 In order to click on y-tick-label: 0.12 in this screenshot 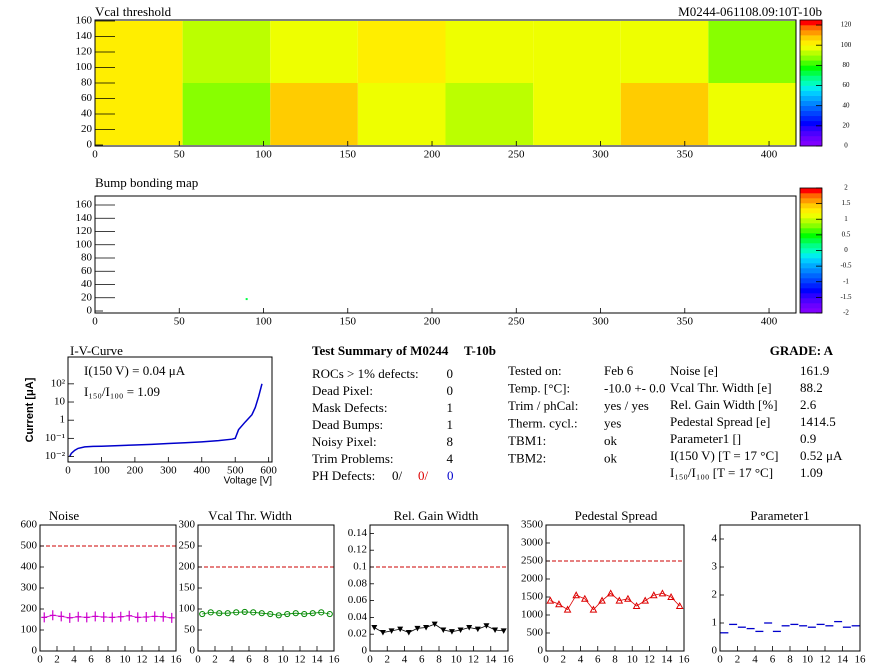, I will do `click(357, 550)`.